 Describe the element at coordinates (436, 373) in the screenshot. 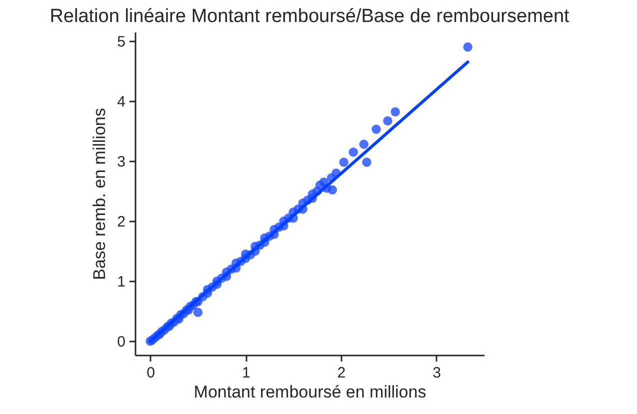

I see `x-tick-label: 3` at that location.